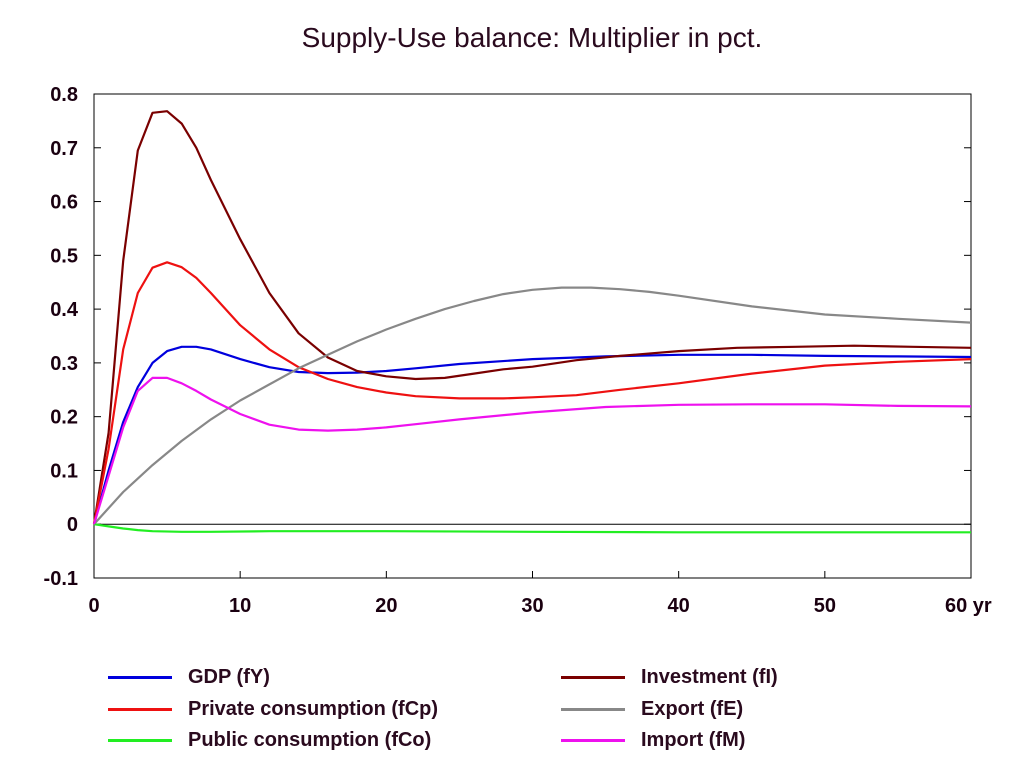 The height and width of the screenshot is (778, 1024). I want to click on y-tick-label: 0.7, so click(64, 149).